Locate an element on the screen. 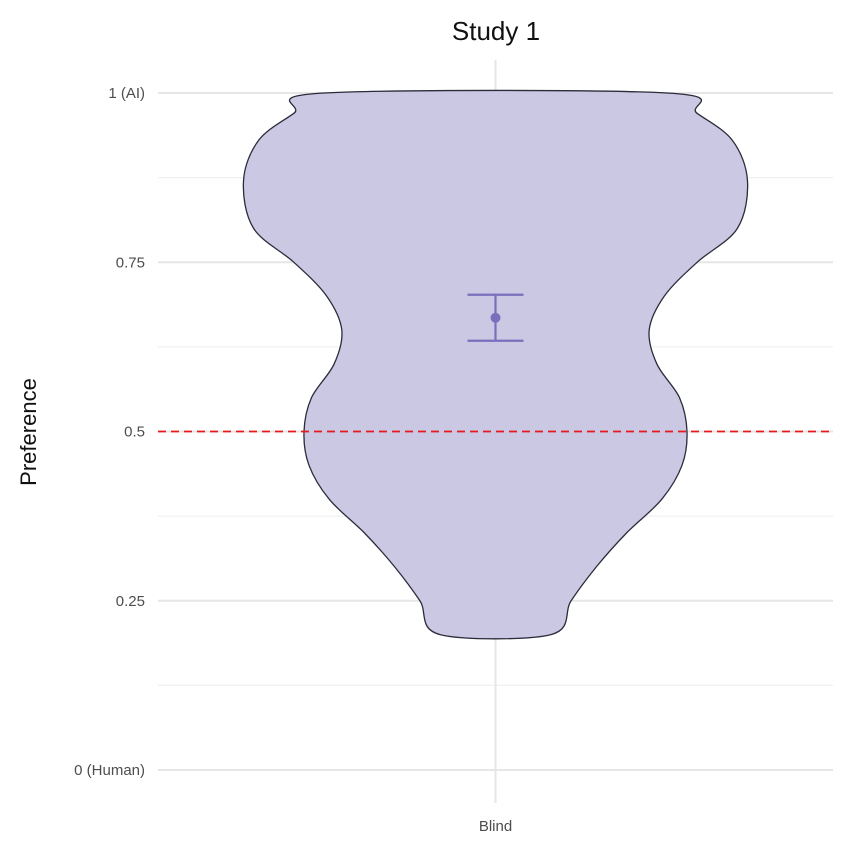  error-bars is located at coordinates (495, 317).